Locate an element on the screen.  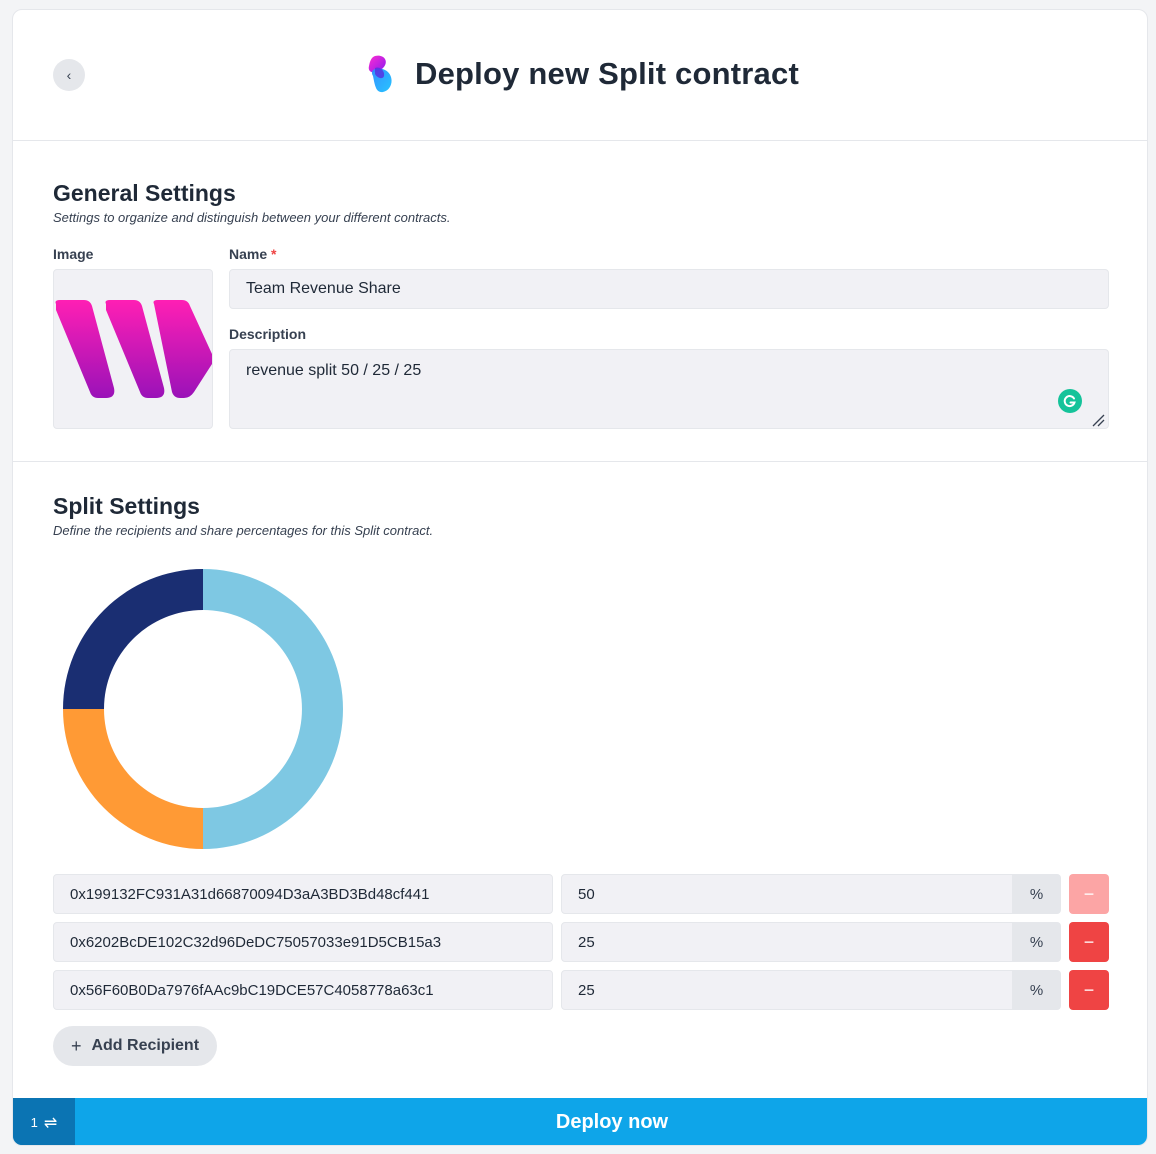
page-header: ‹ Deploy new Split contract is located at coordinates (580, 75).